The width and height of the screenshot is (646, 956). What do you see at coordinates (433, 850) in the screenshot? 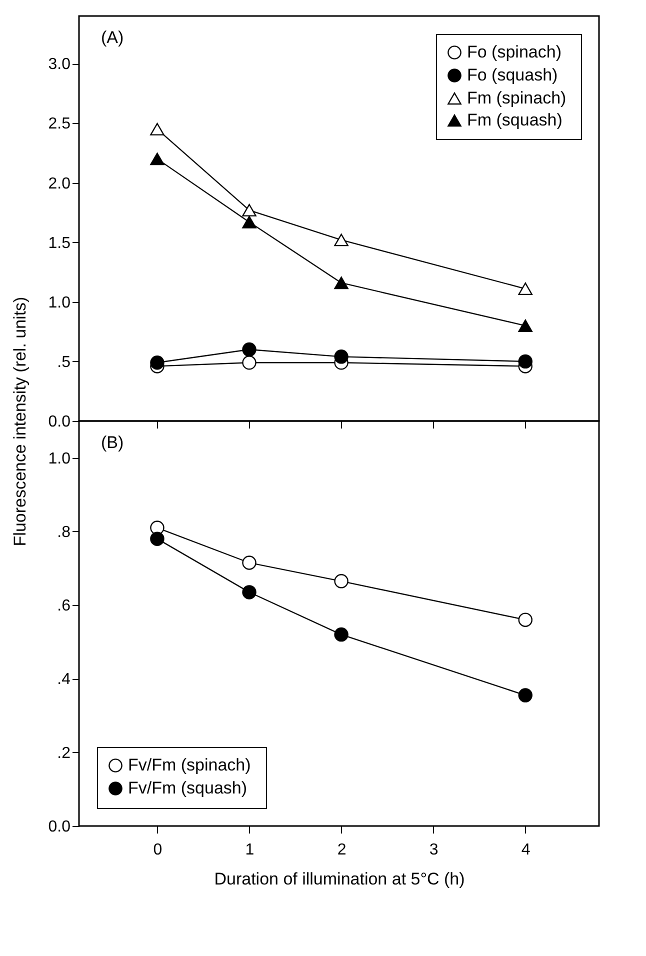
I see `x-tick-label: 3` at bounding box center [433, 850].